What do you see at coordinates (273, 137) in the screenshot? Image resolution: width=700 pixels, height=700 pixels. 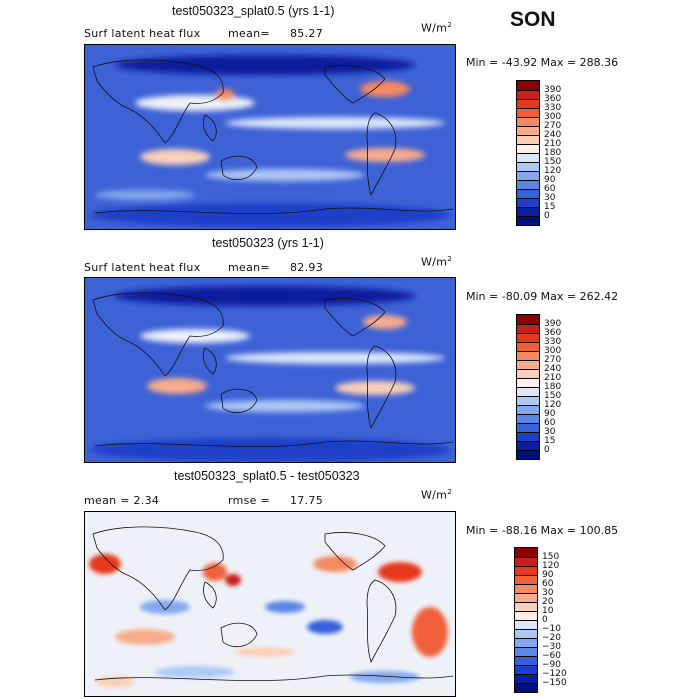 I see `panel-1-coastlines` at bounding box center [273, 137].